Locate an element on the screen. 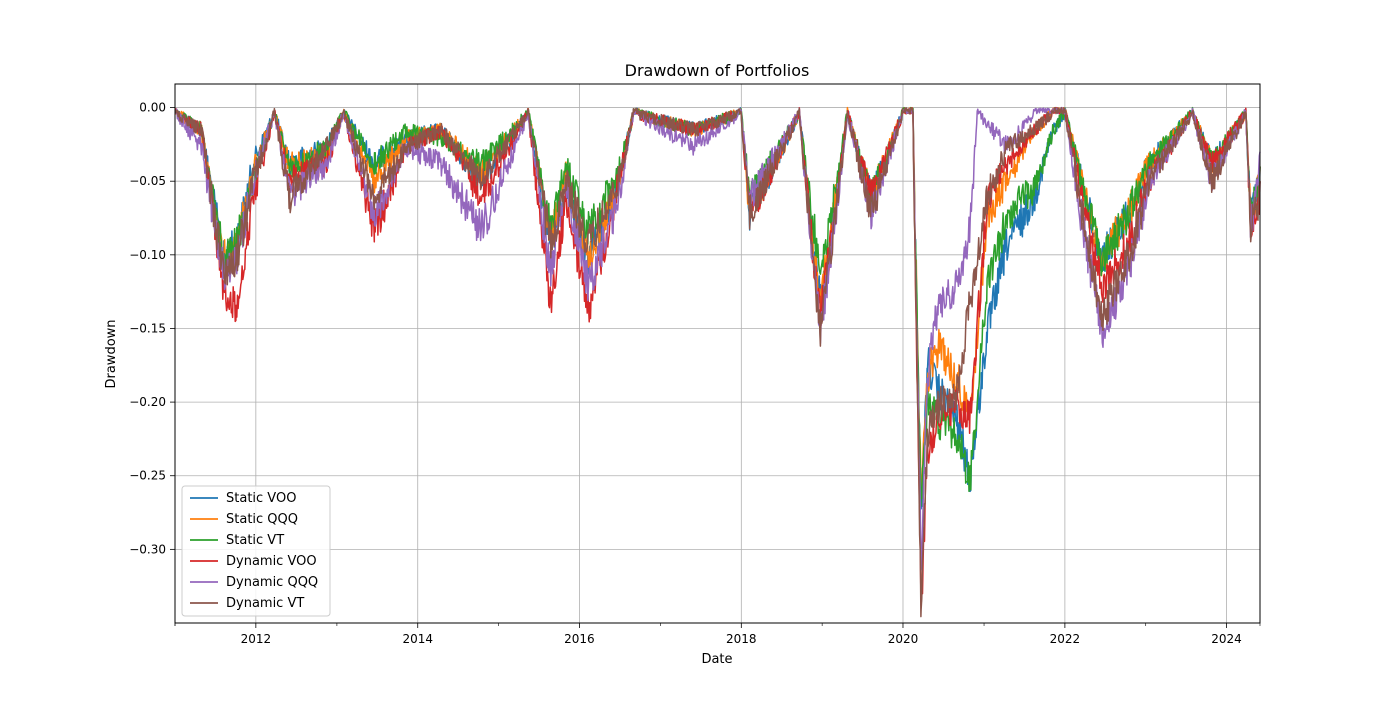 This screenshot has height=704, width=1400. chart-title: Drawdown of Portfolios is located at coordinates (717, 70).